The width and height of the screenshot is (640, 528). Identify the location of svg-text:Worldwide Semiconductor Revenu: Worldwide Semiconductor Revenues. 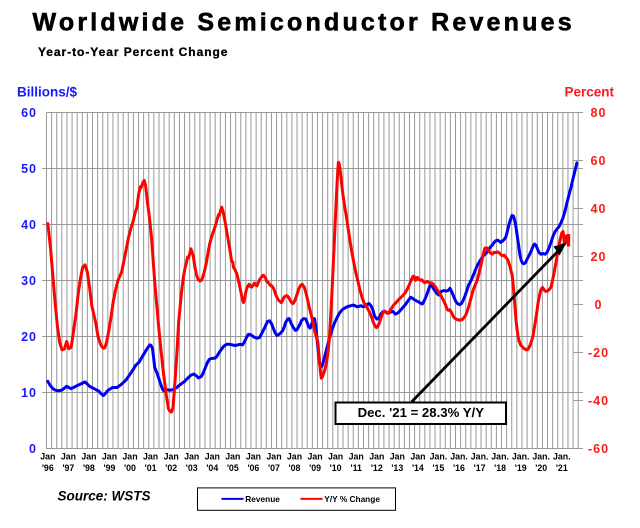
(304, 23).